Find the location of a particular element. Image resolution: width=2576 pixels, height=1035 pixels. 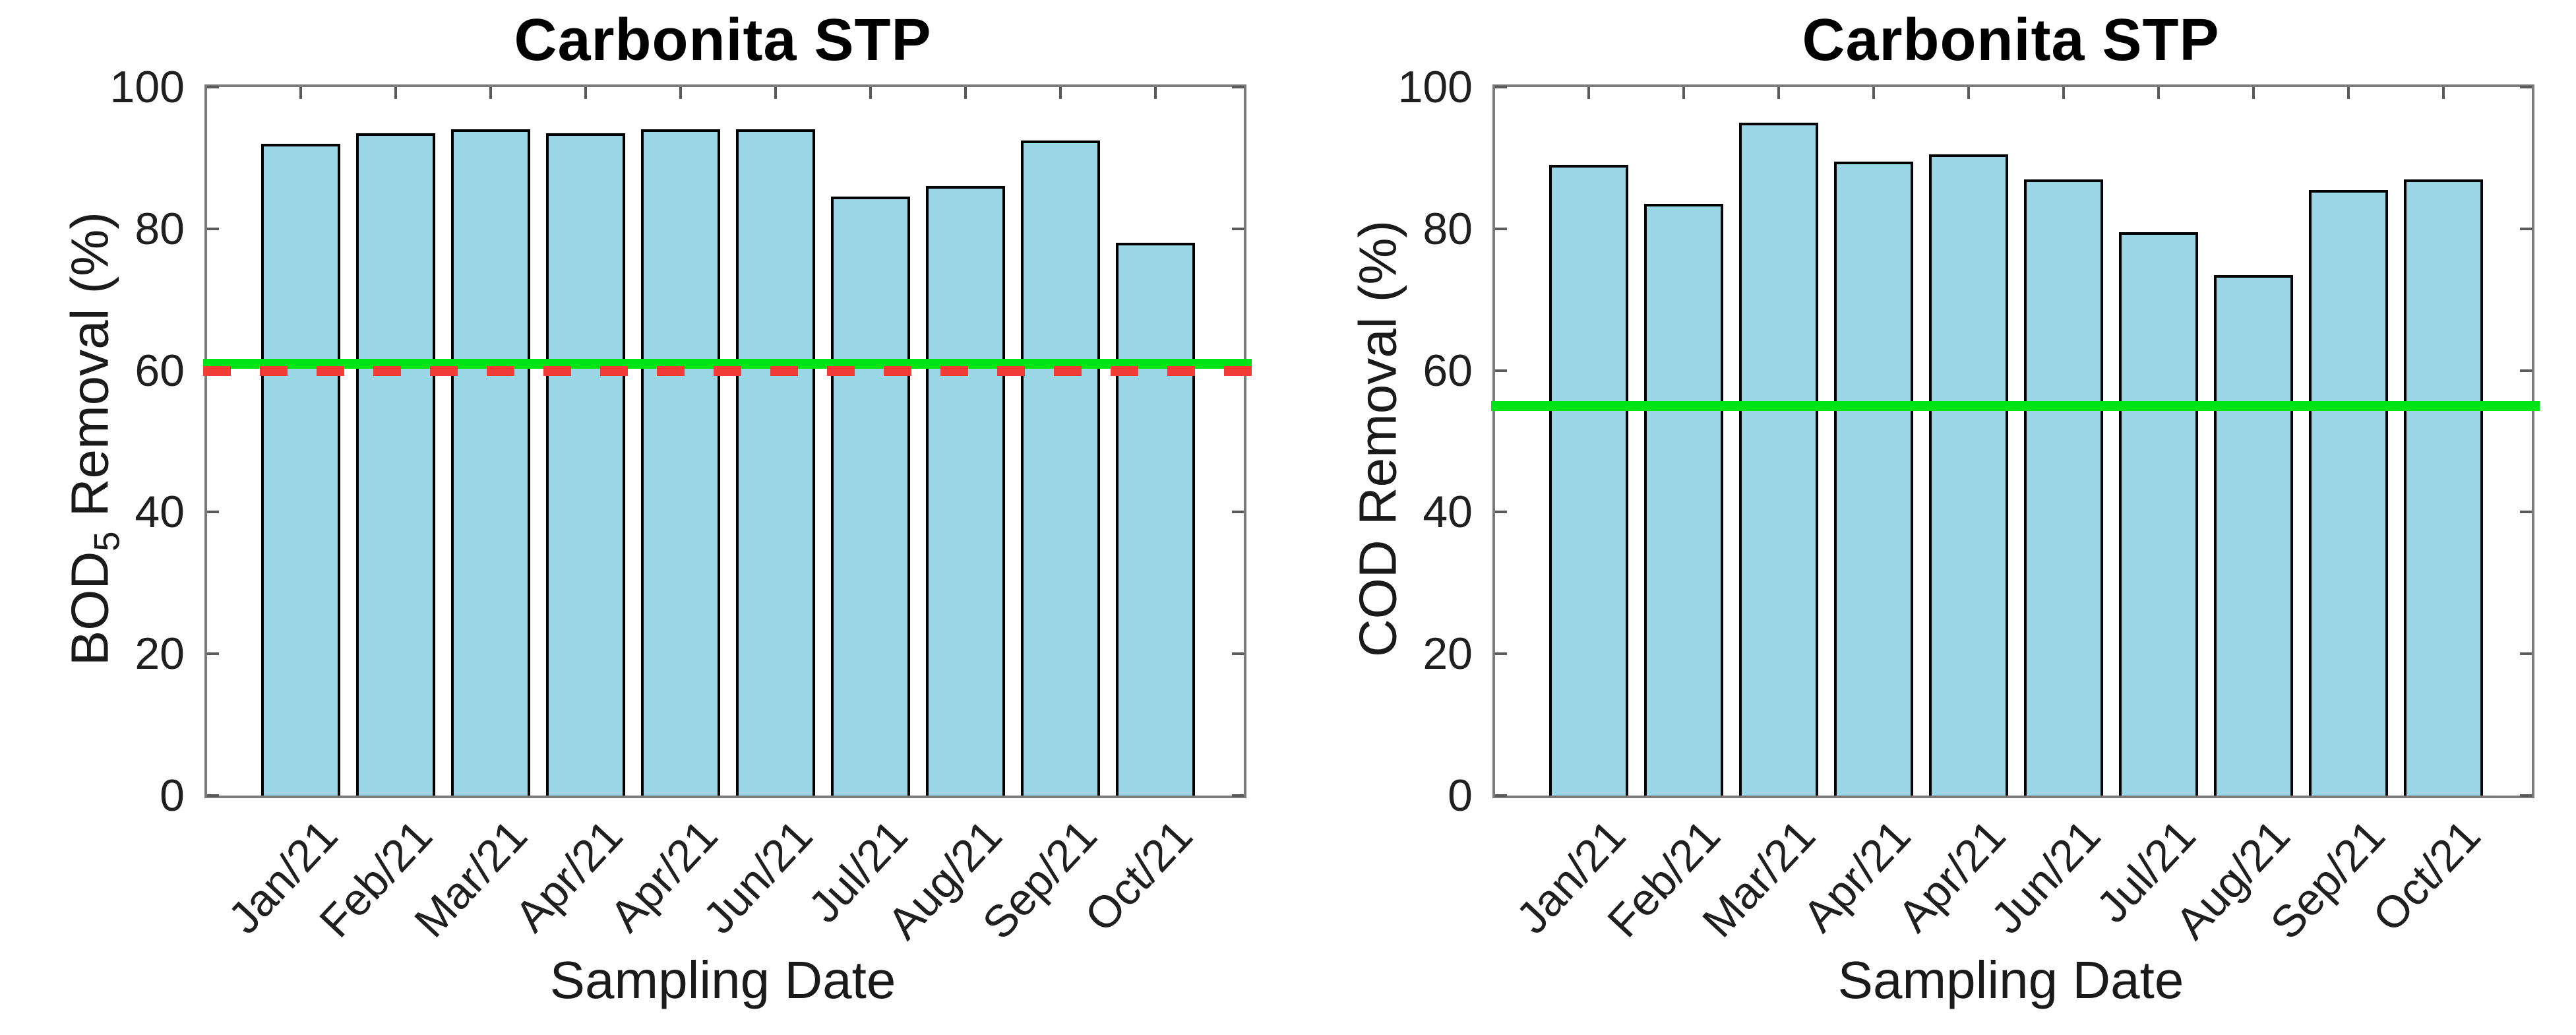

red-limit-line is located at coordinates (727, 370).